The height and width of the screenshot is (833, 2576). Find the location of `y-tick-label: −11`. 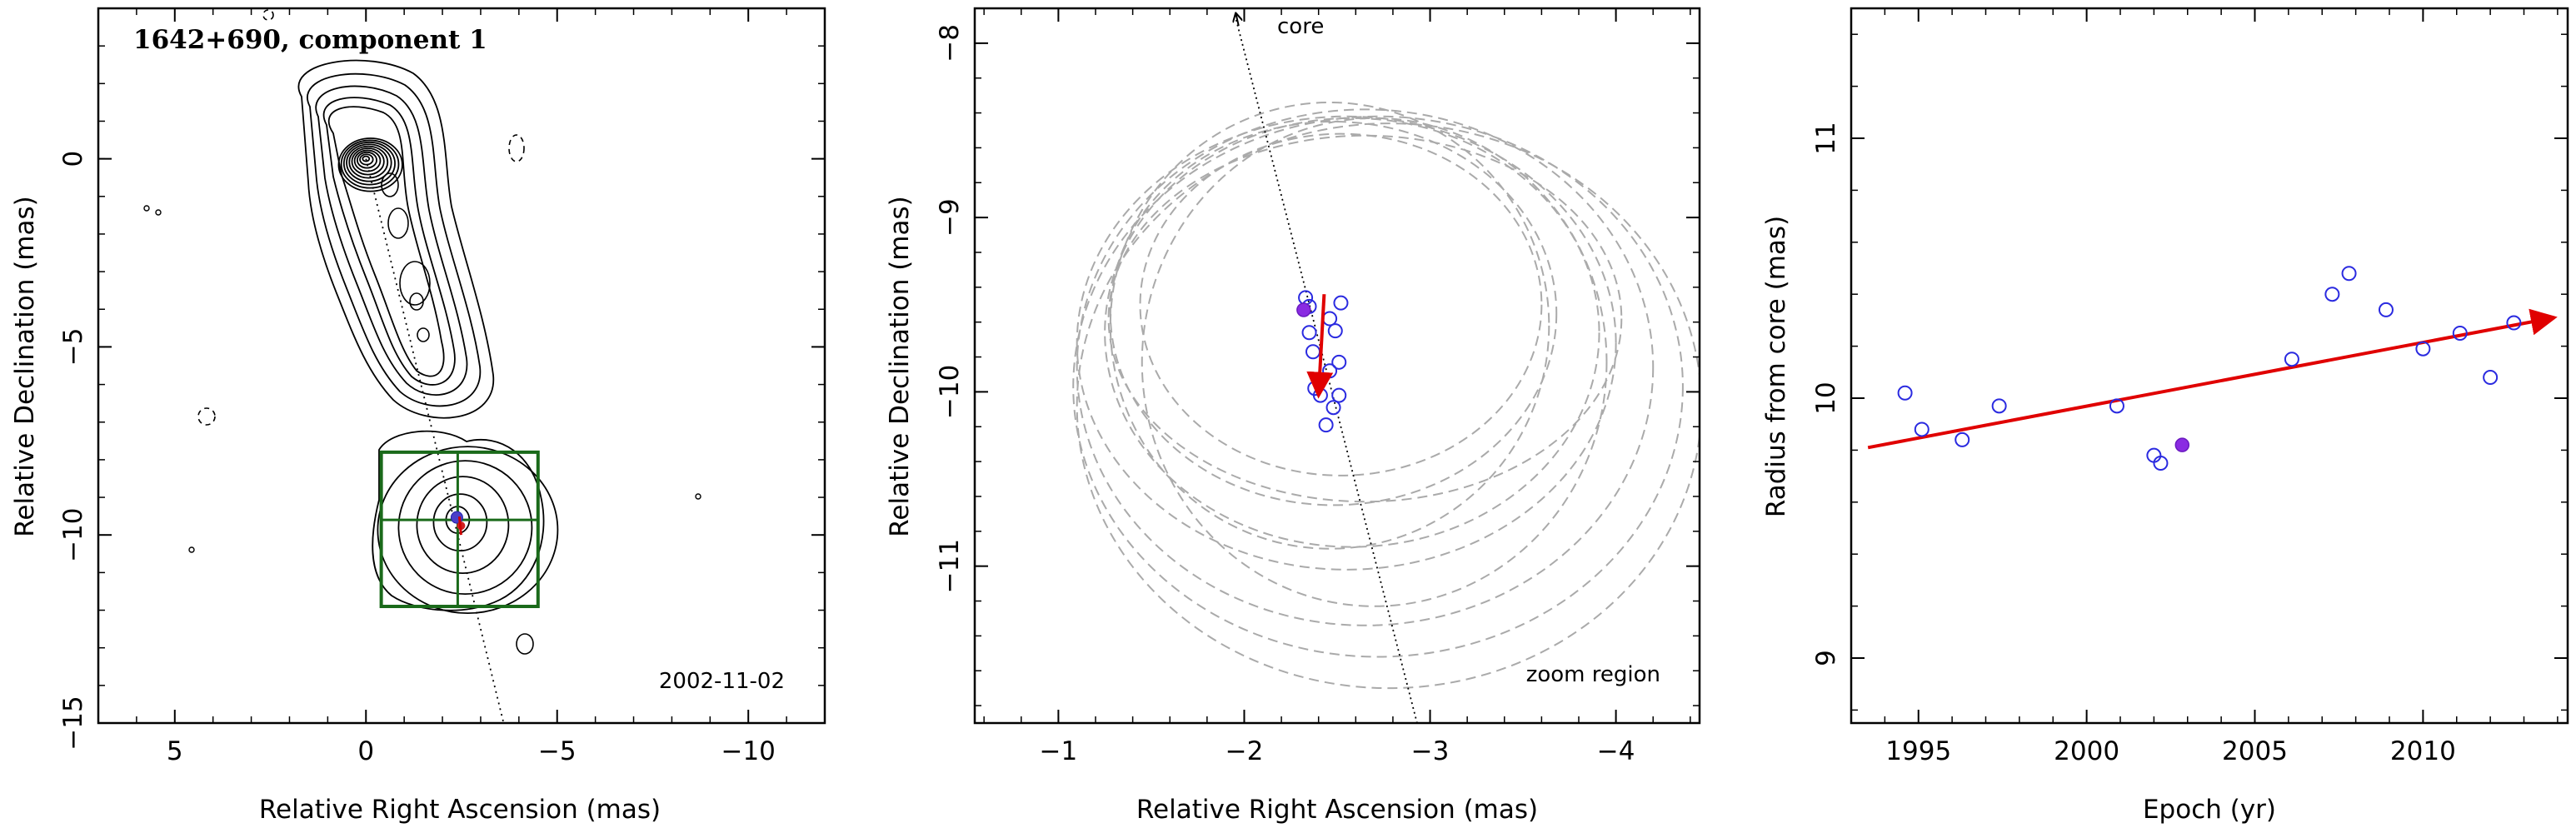

y-tick-label: −11 is located at coordinates (950, 566).